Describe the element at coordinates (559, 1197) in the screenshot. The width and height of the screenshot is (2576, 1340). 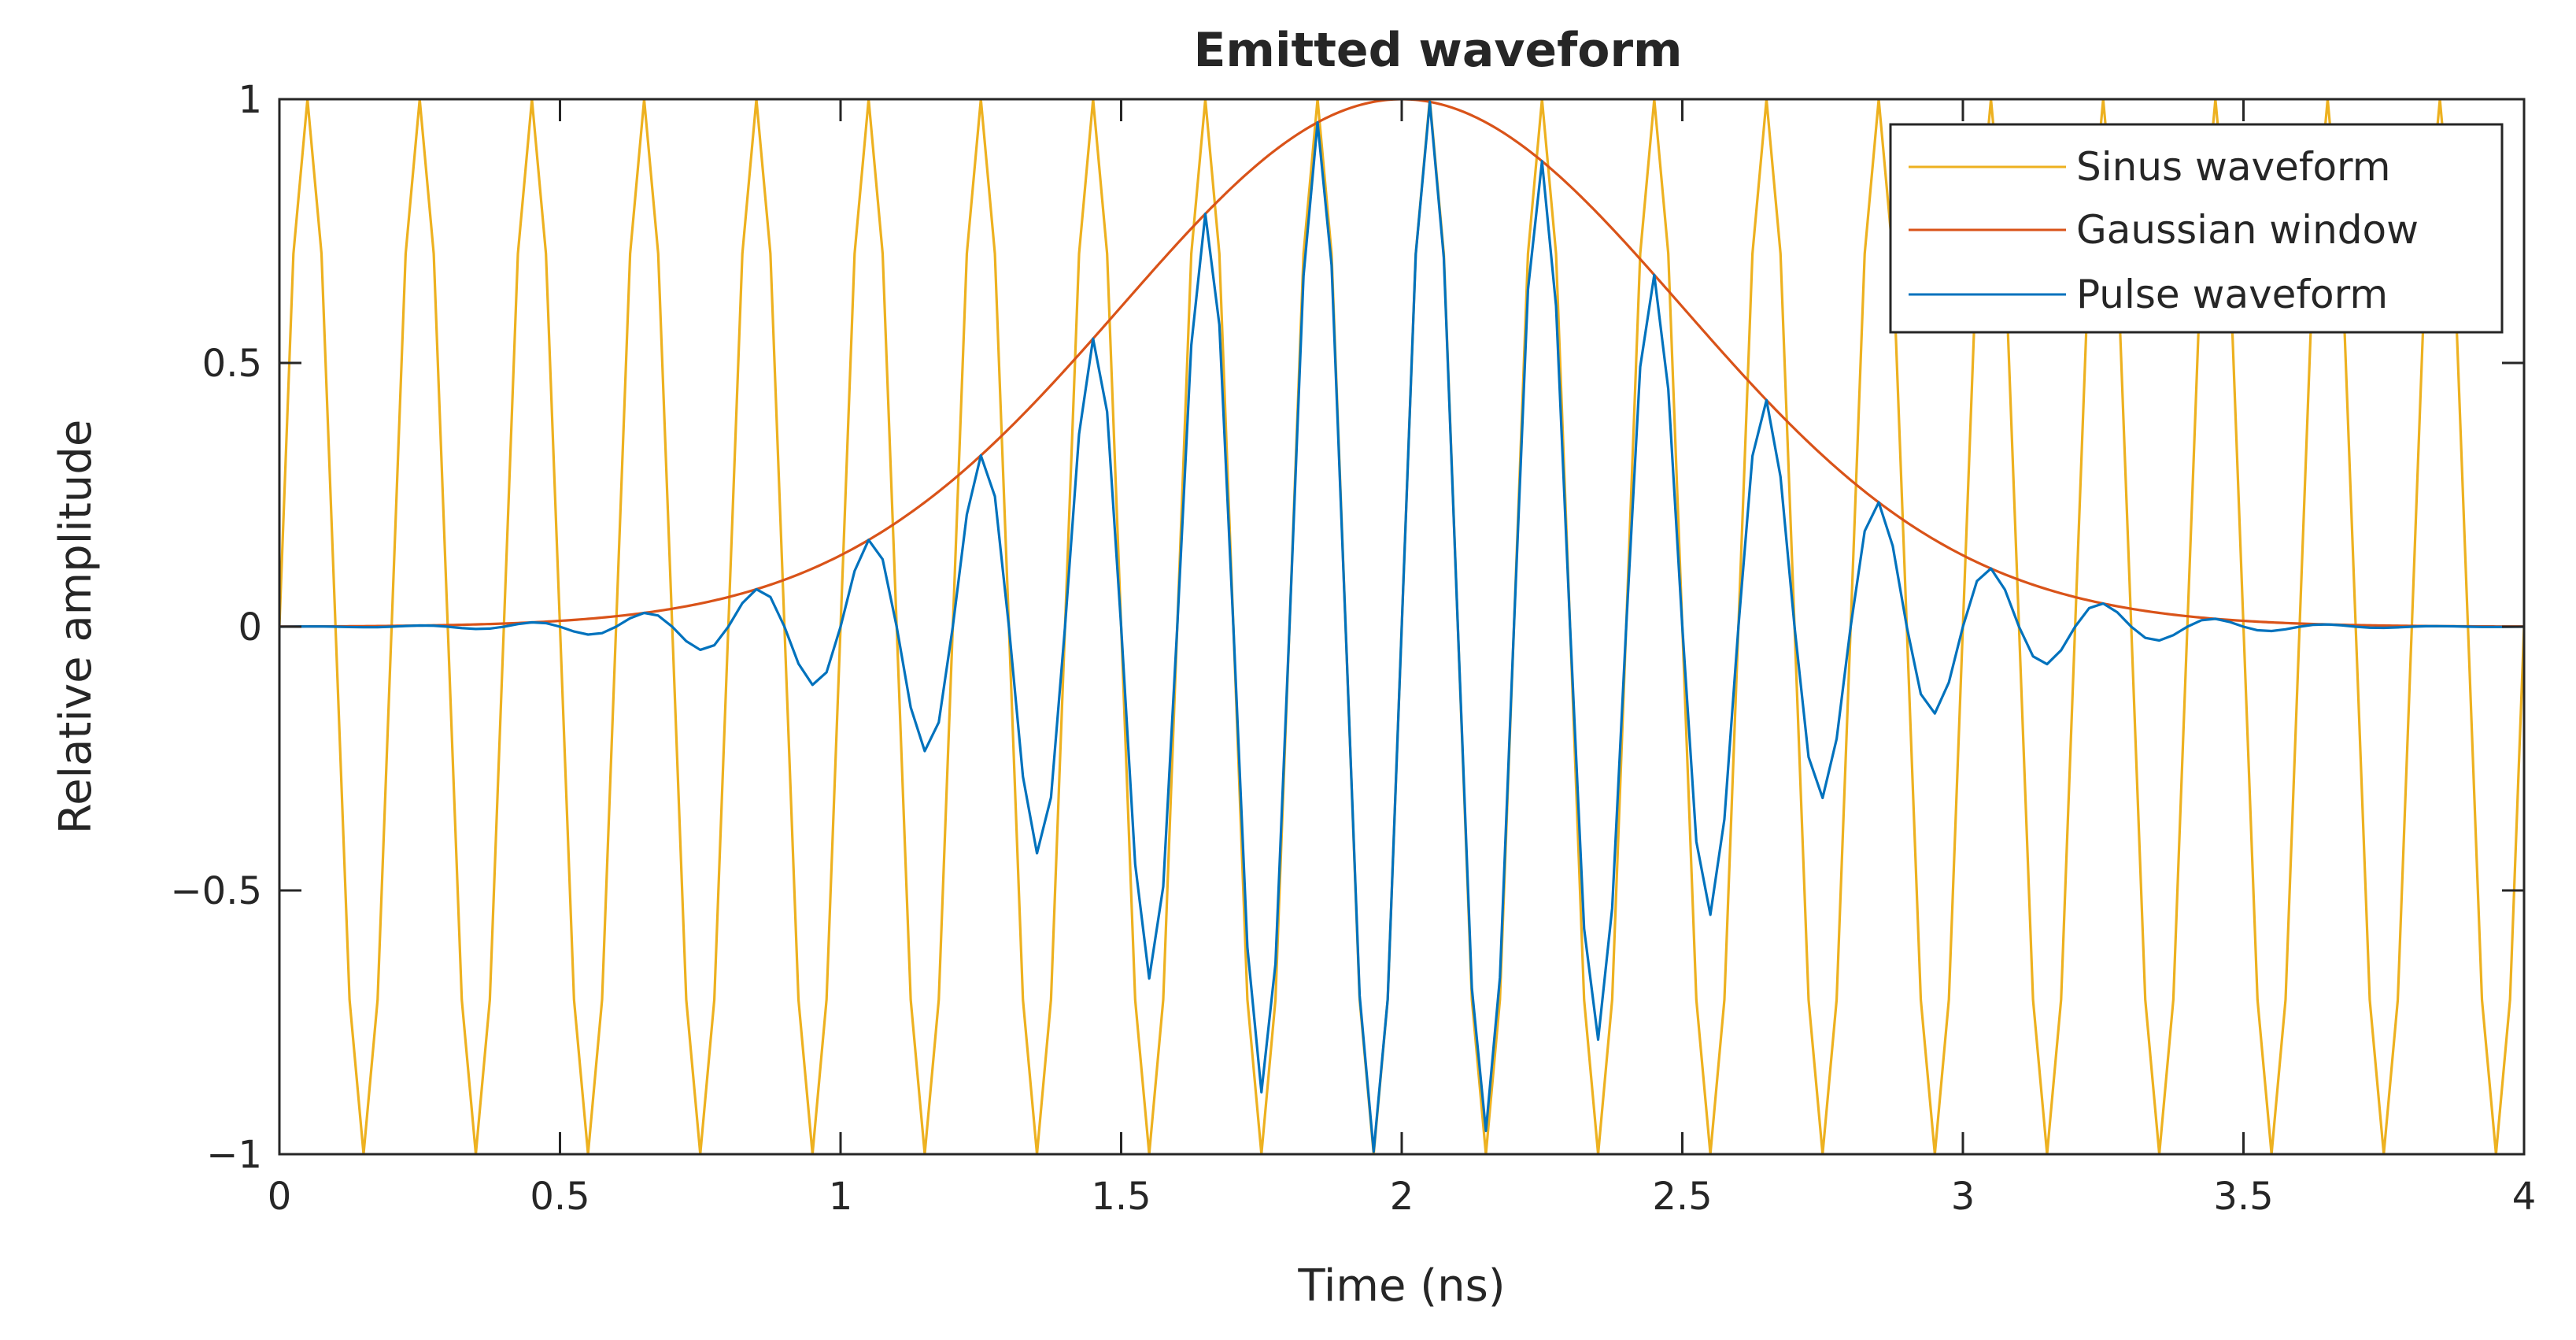
I see `x-tick-label: 0.5` at that location.